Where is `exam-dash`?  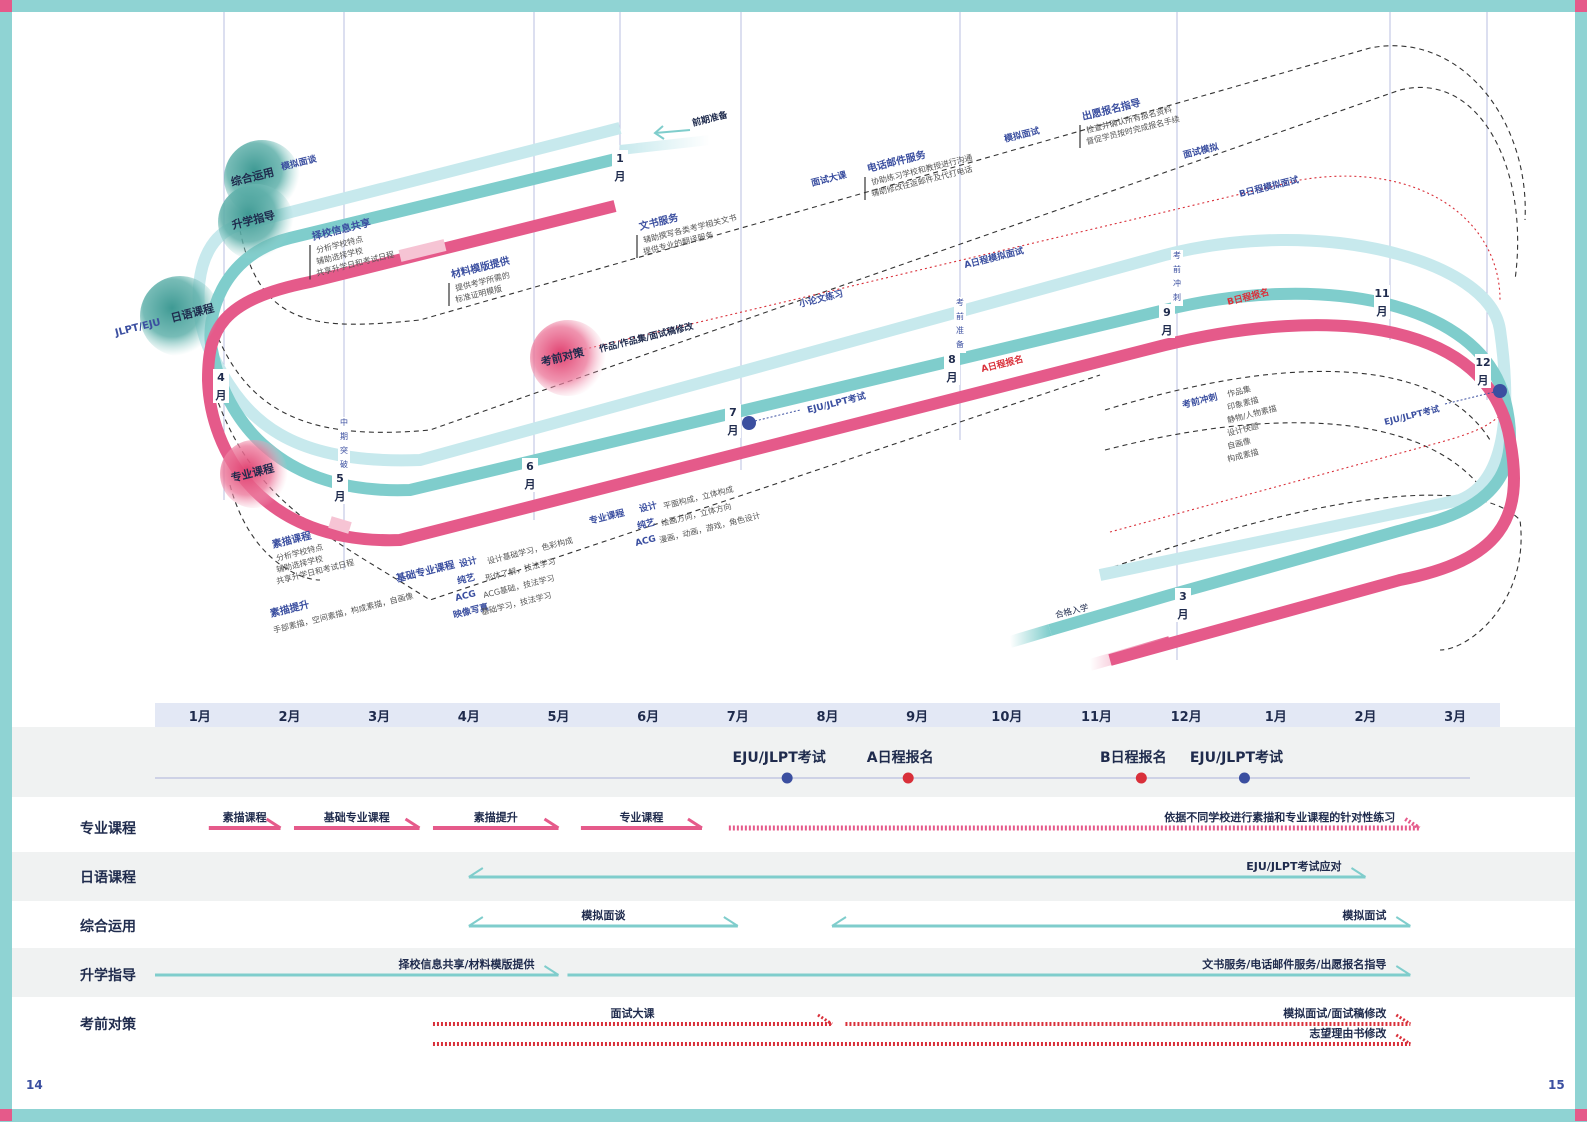
exam-dash is located at coordinates (1469, 398).